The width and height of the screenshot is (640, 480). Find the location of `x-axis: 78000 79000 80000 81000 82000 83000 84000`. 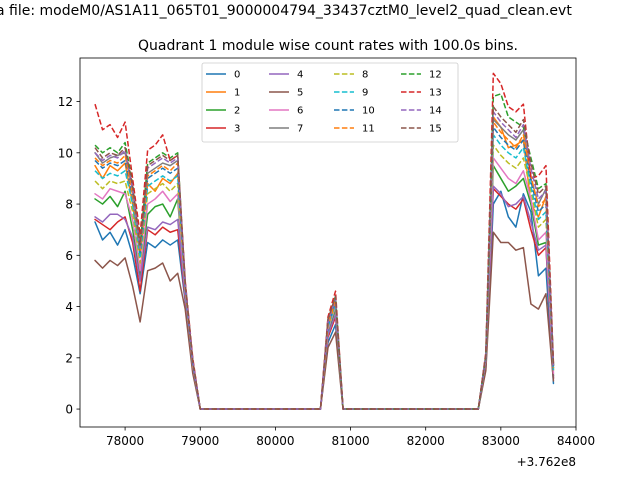

x-axis: 78000 79000 80000 81000 82000 83000 84000 is located at coordinates (350, 437).